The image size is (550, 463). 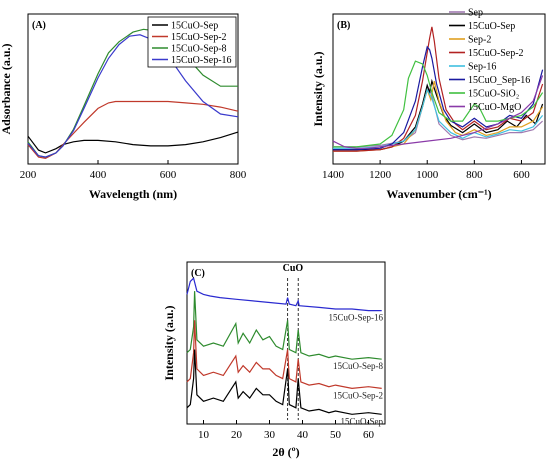 What do you see at coordinates (199, 49) in the screenshot?
I see `legend-entry: 15CuO-Sep-8` at bounding box center [199, 49].